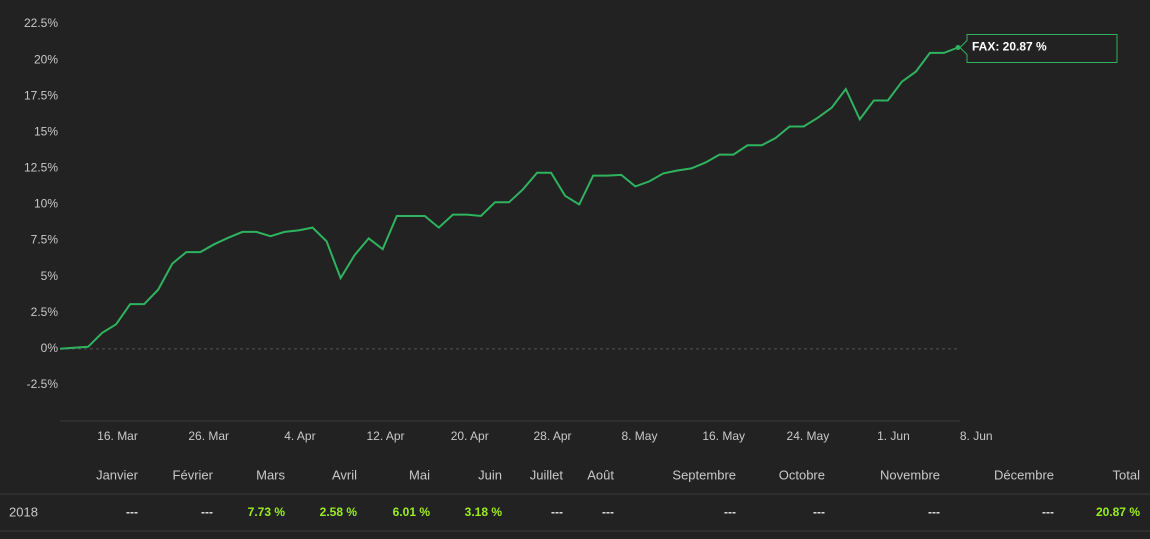  Describe the element at coordinates (46, 131) in the screenshot. I see `y-tick-label: 15%` at that location.